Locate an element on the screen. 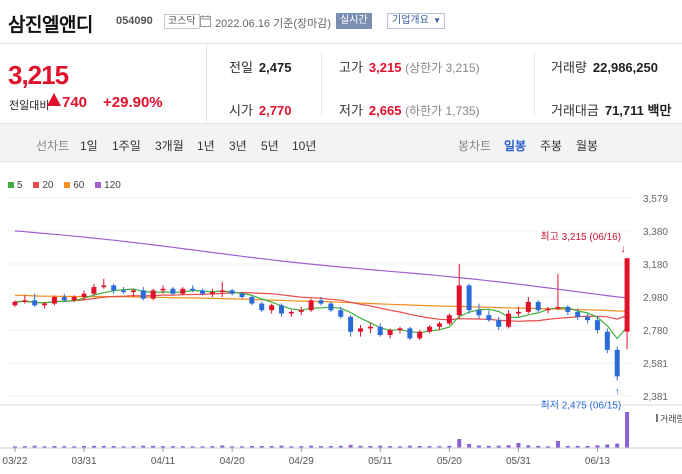 The height and width of the screenshot is (474, 682). current-price: 3,215 is located at coordinates (38, 75).